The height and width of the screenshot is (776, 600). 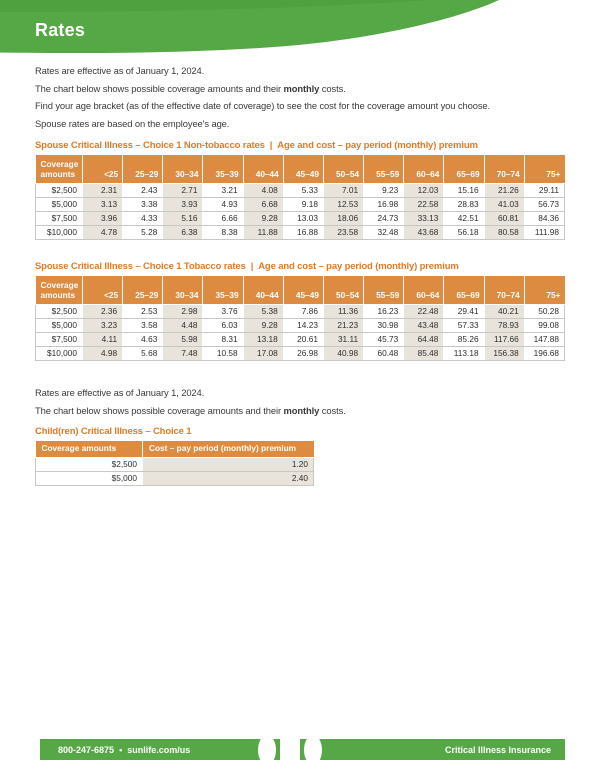 I want to click on footer-product-bar: Critical Illness Insurance, so click(x=432, y=749).